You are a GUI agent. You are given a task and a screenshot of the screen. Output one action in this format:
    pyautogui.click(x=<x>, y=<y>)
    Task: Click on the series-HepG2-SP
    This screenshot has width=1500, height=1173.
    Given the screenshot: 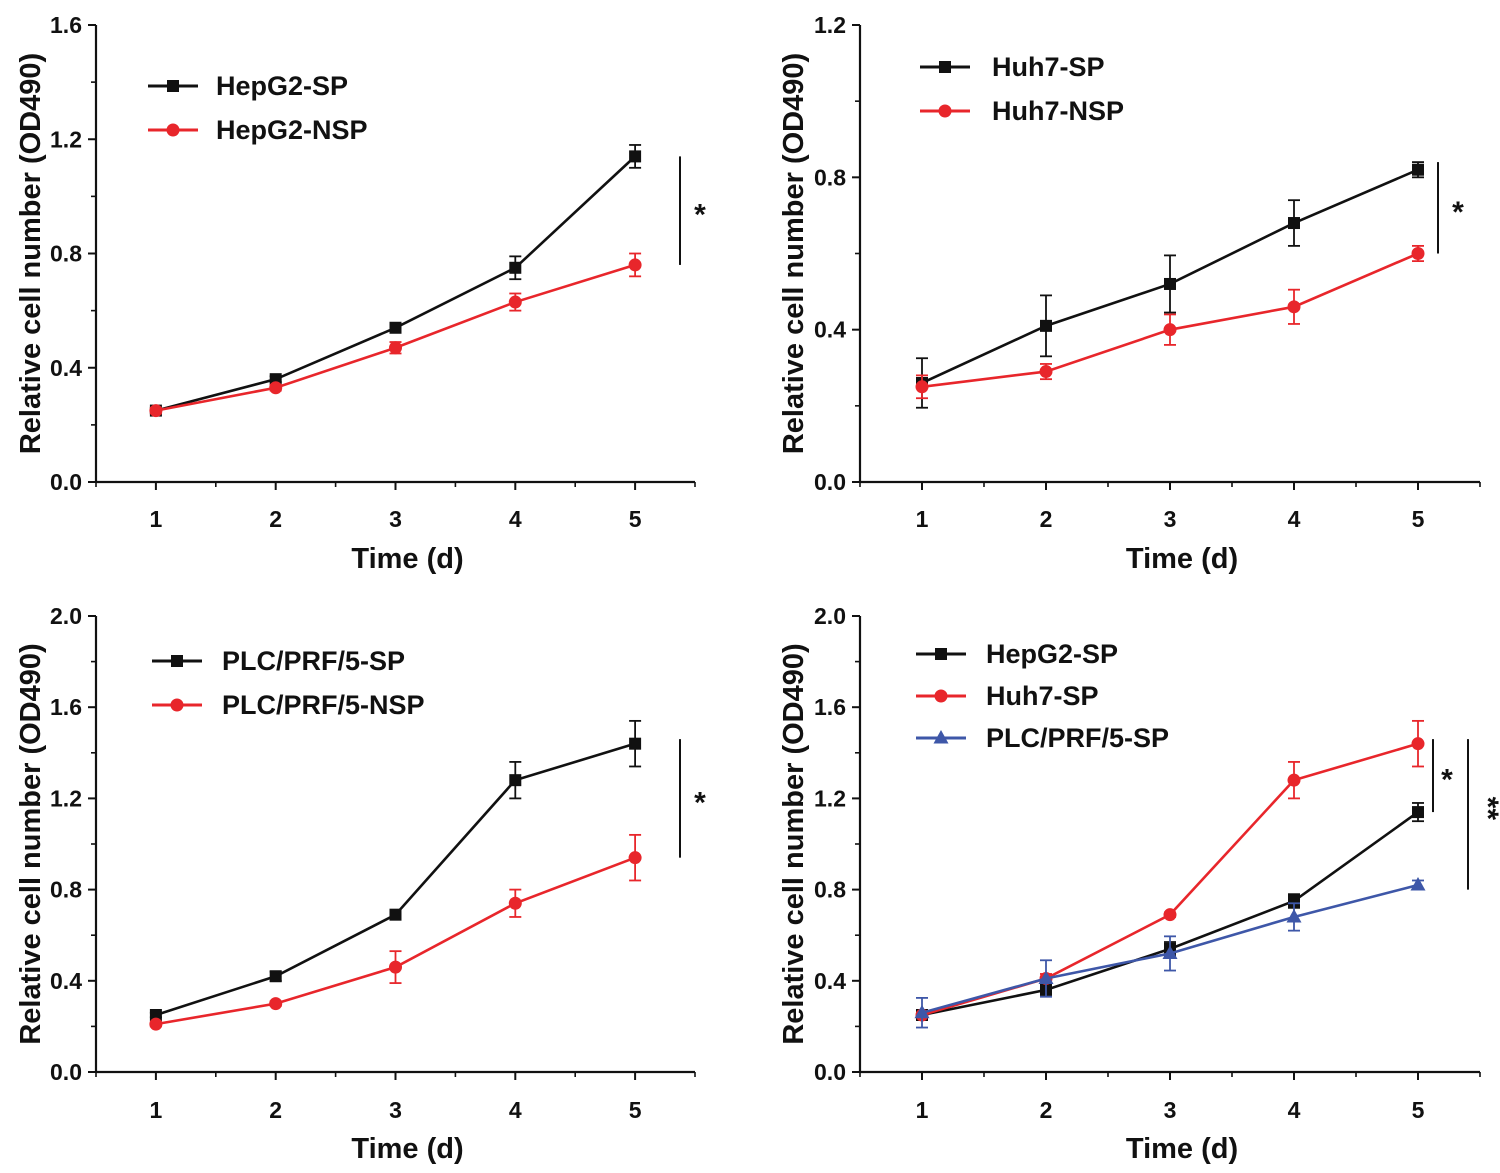 What is the action you would take?
    pyautogui.click(x=395, y=280)
    